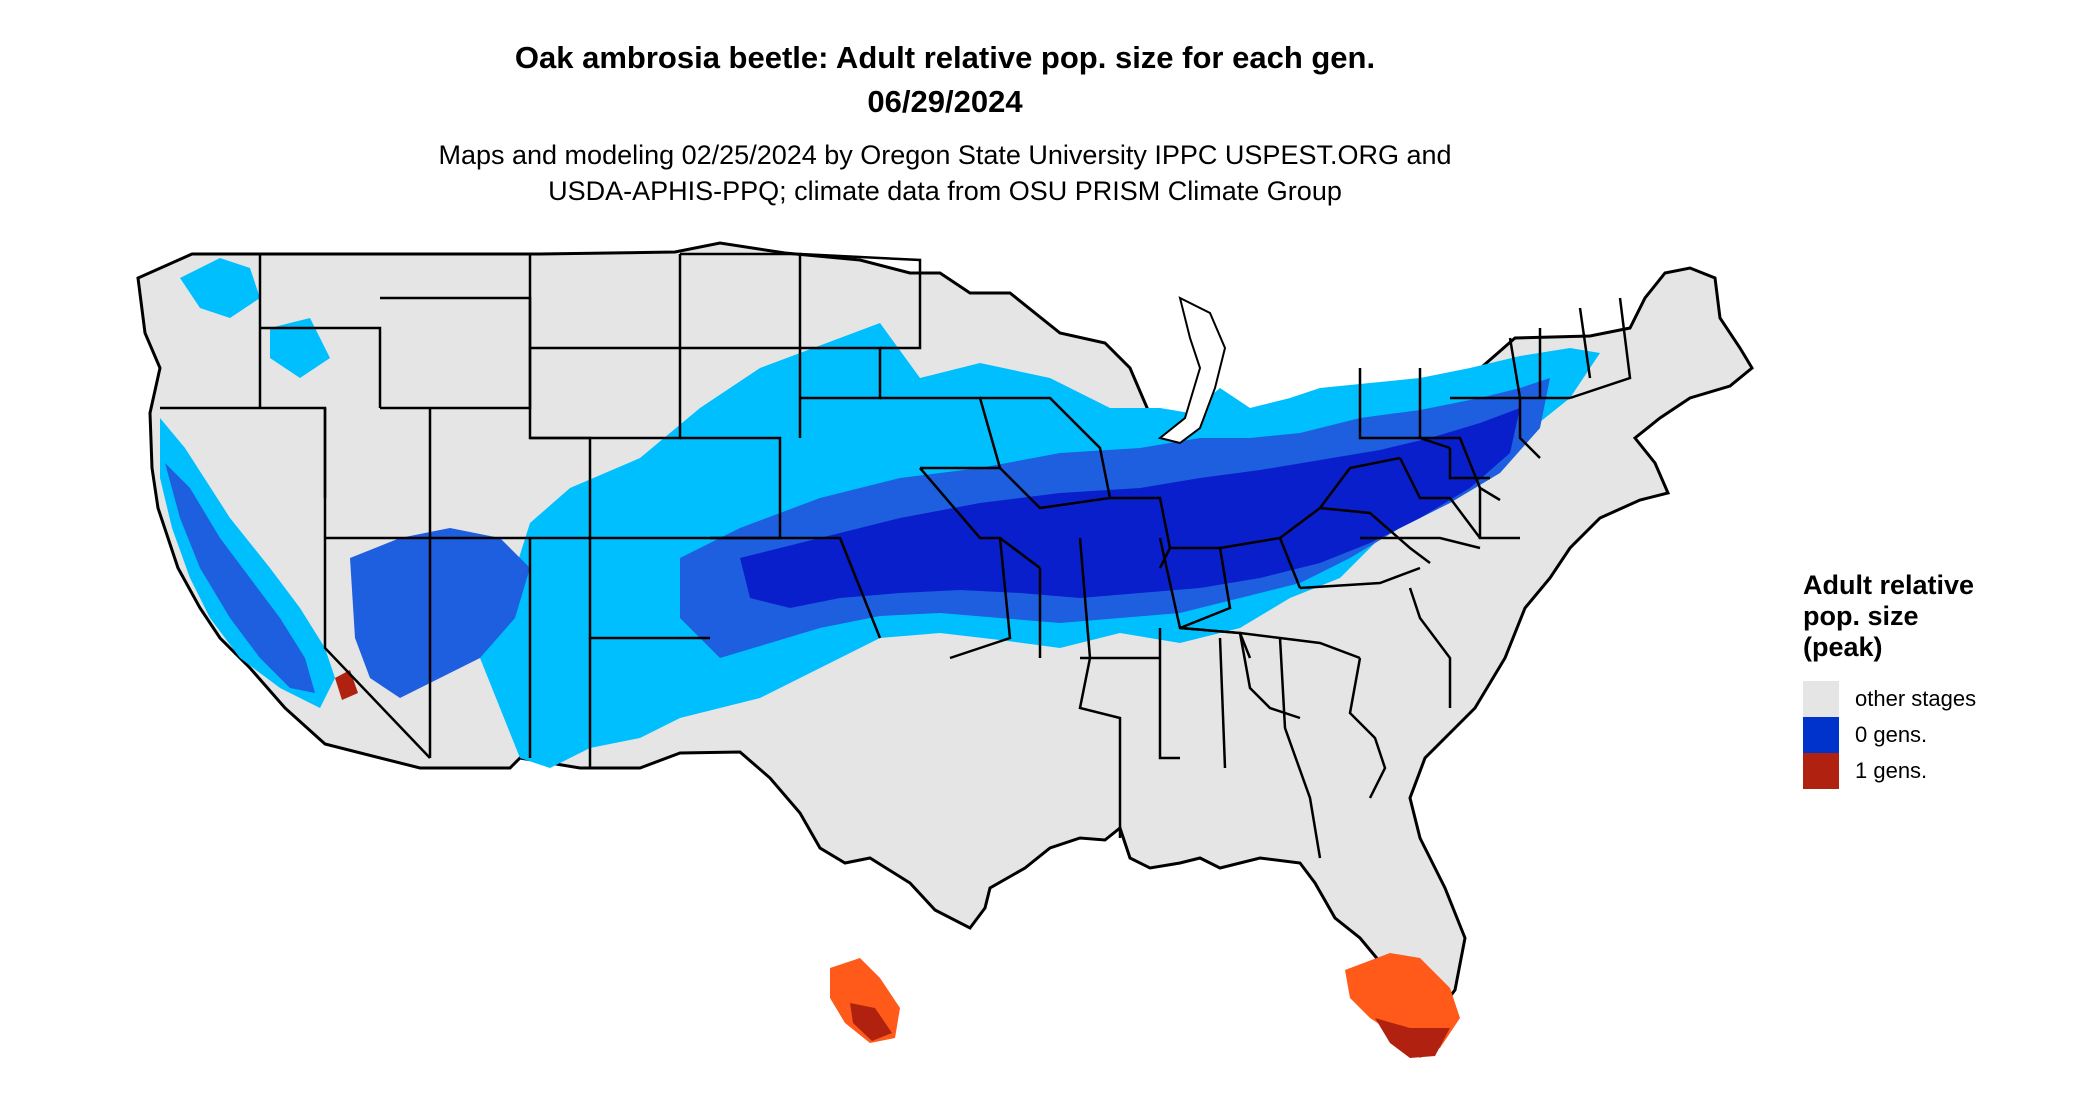 This screenshot has height=1116, width=2100. I want to click on legend-swatch-0-gens, so click(1821, 735).